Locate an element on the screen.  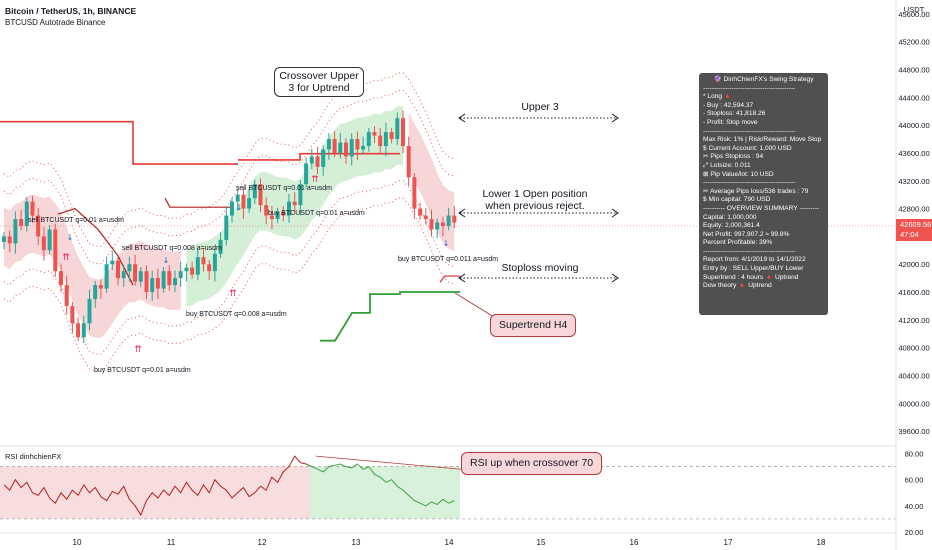
rsi-line-up is located at coordinates (380, 485).